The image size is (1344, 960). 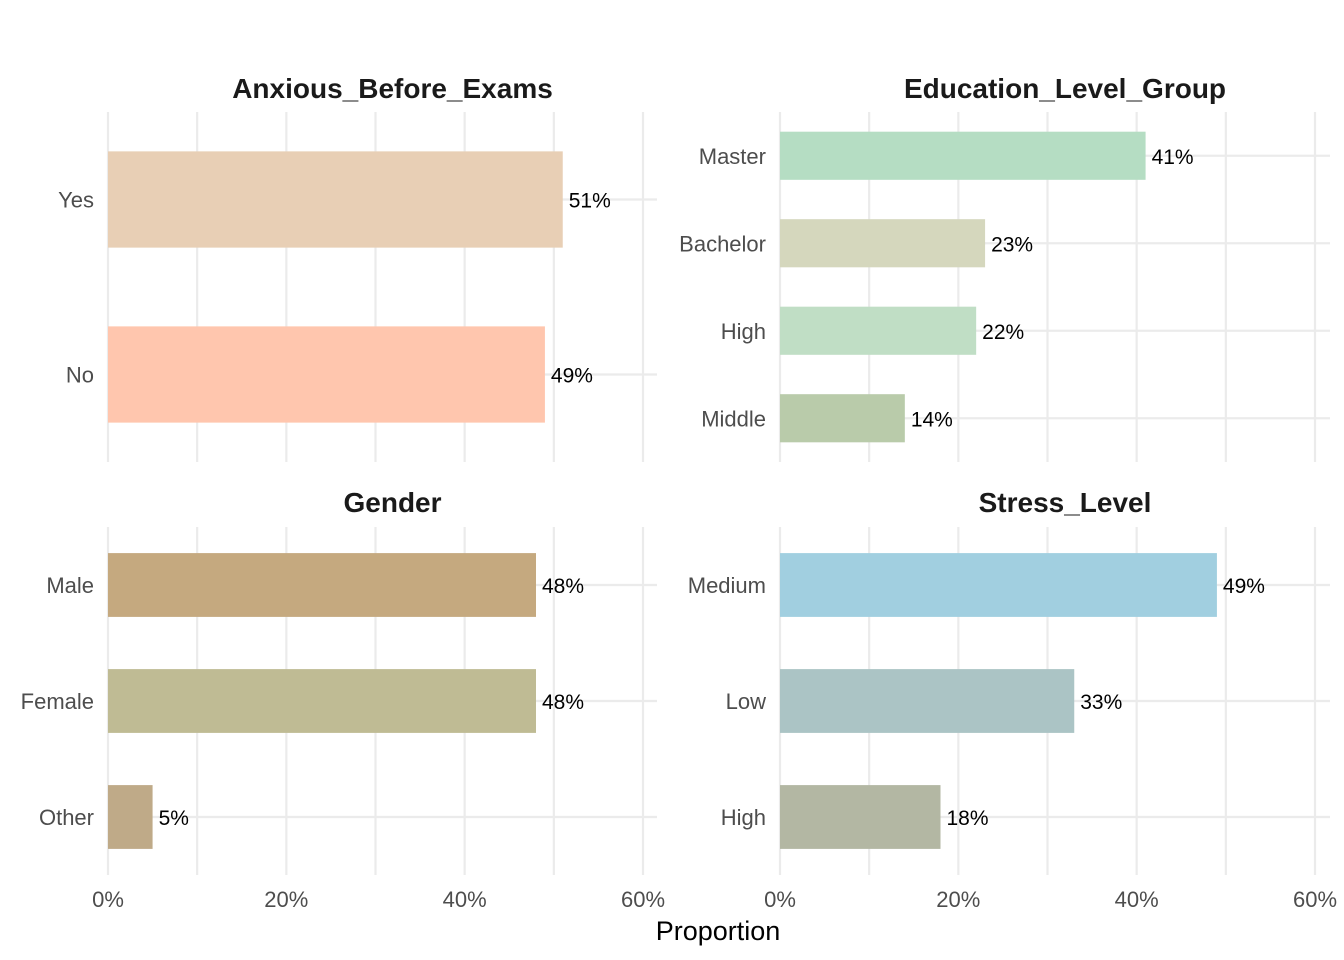 I want to click on category-label: Middle, so click(x=733, y=418).